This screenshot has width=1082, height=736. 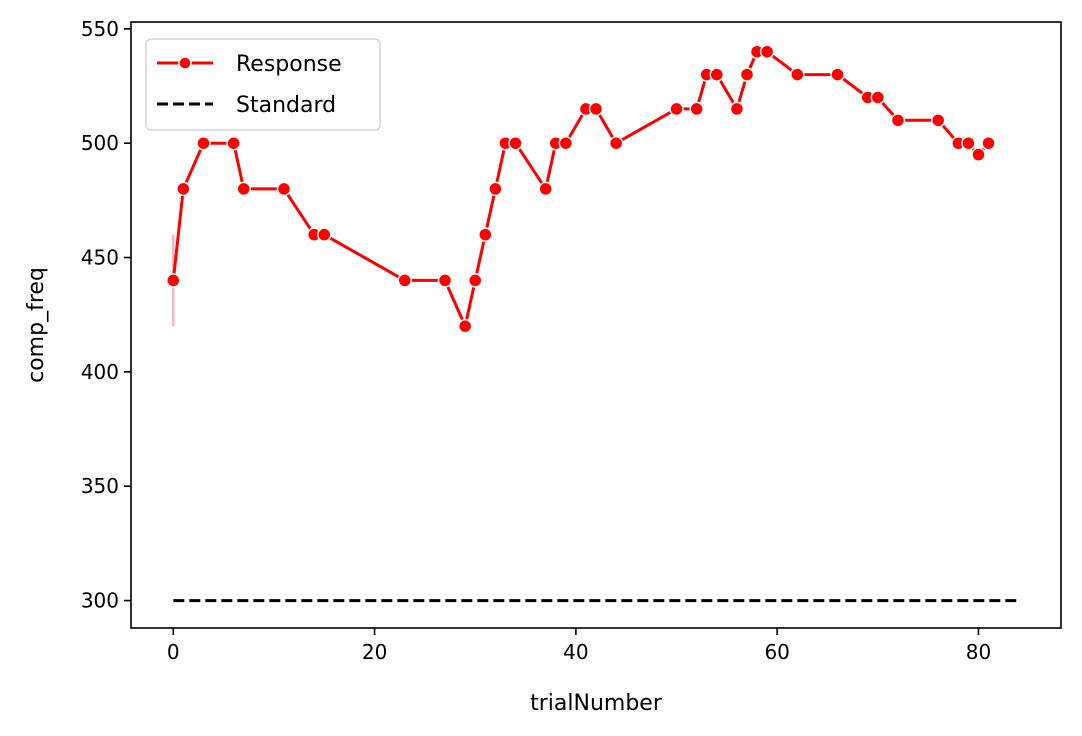 I want to click on y-tick-label: 500, so click(x=100, y=143).